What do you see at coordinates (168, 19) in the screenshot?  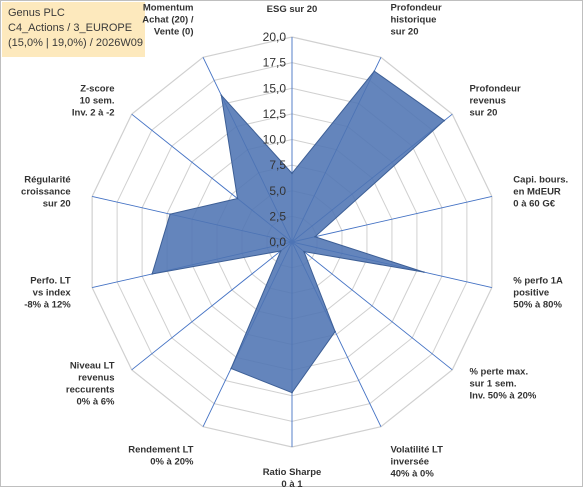 I see `axis-label-line: Achat (20) /` at bounding box center [168, 19].